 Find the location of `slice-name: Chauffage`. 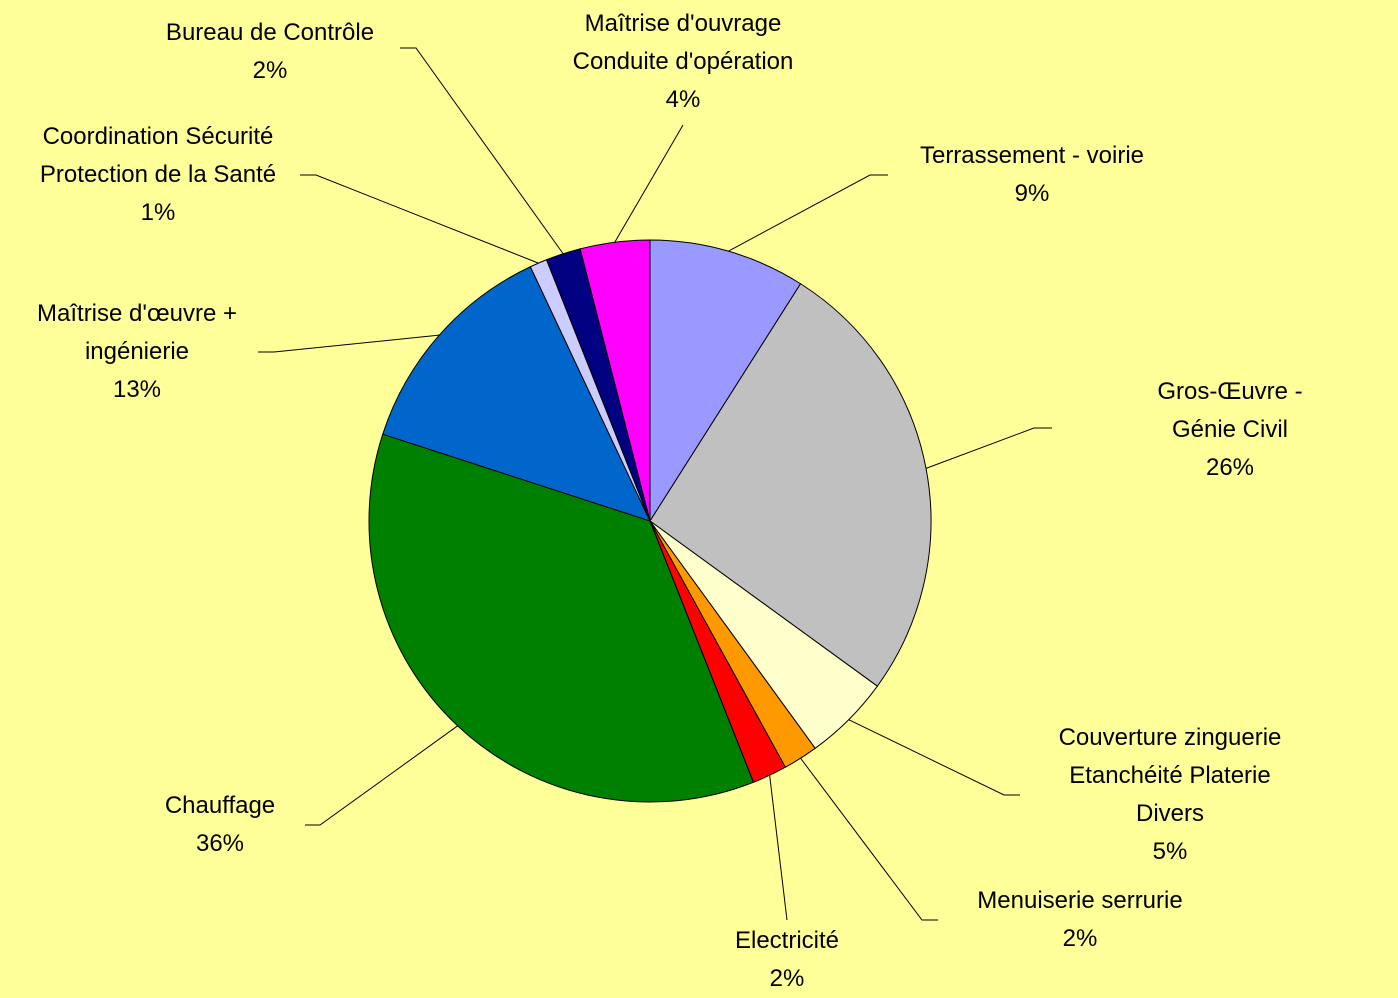

slice-name: Chauffage is located at coordinates (220, 805).